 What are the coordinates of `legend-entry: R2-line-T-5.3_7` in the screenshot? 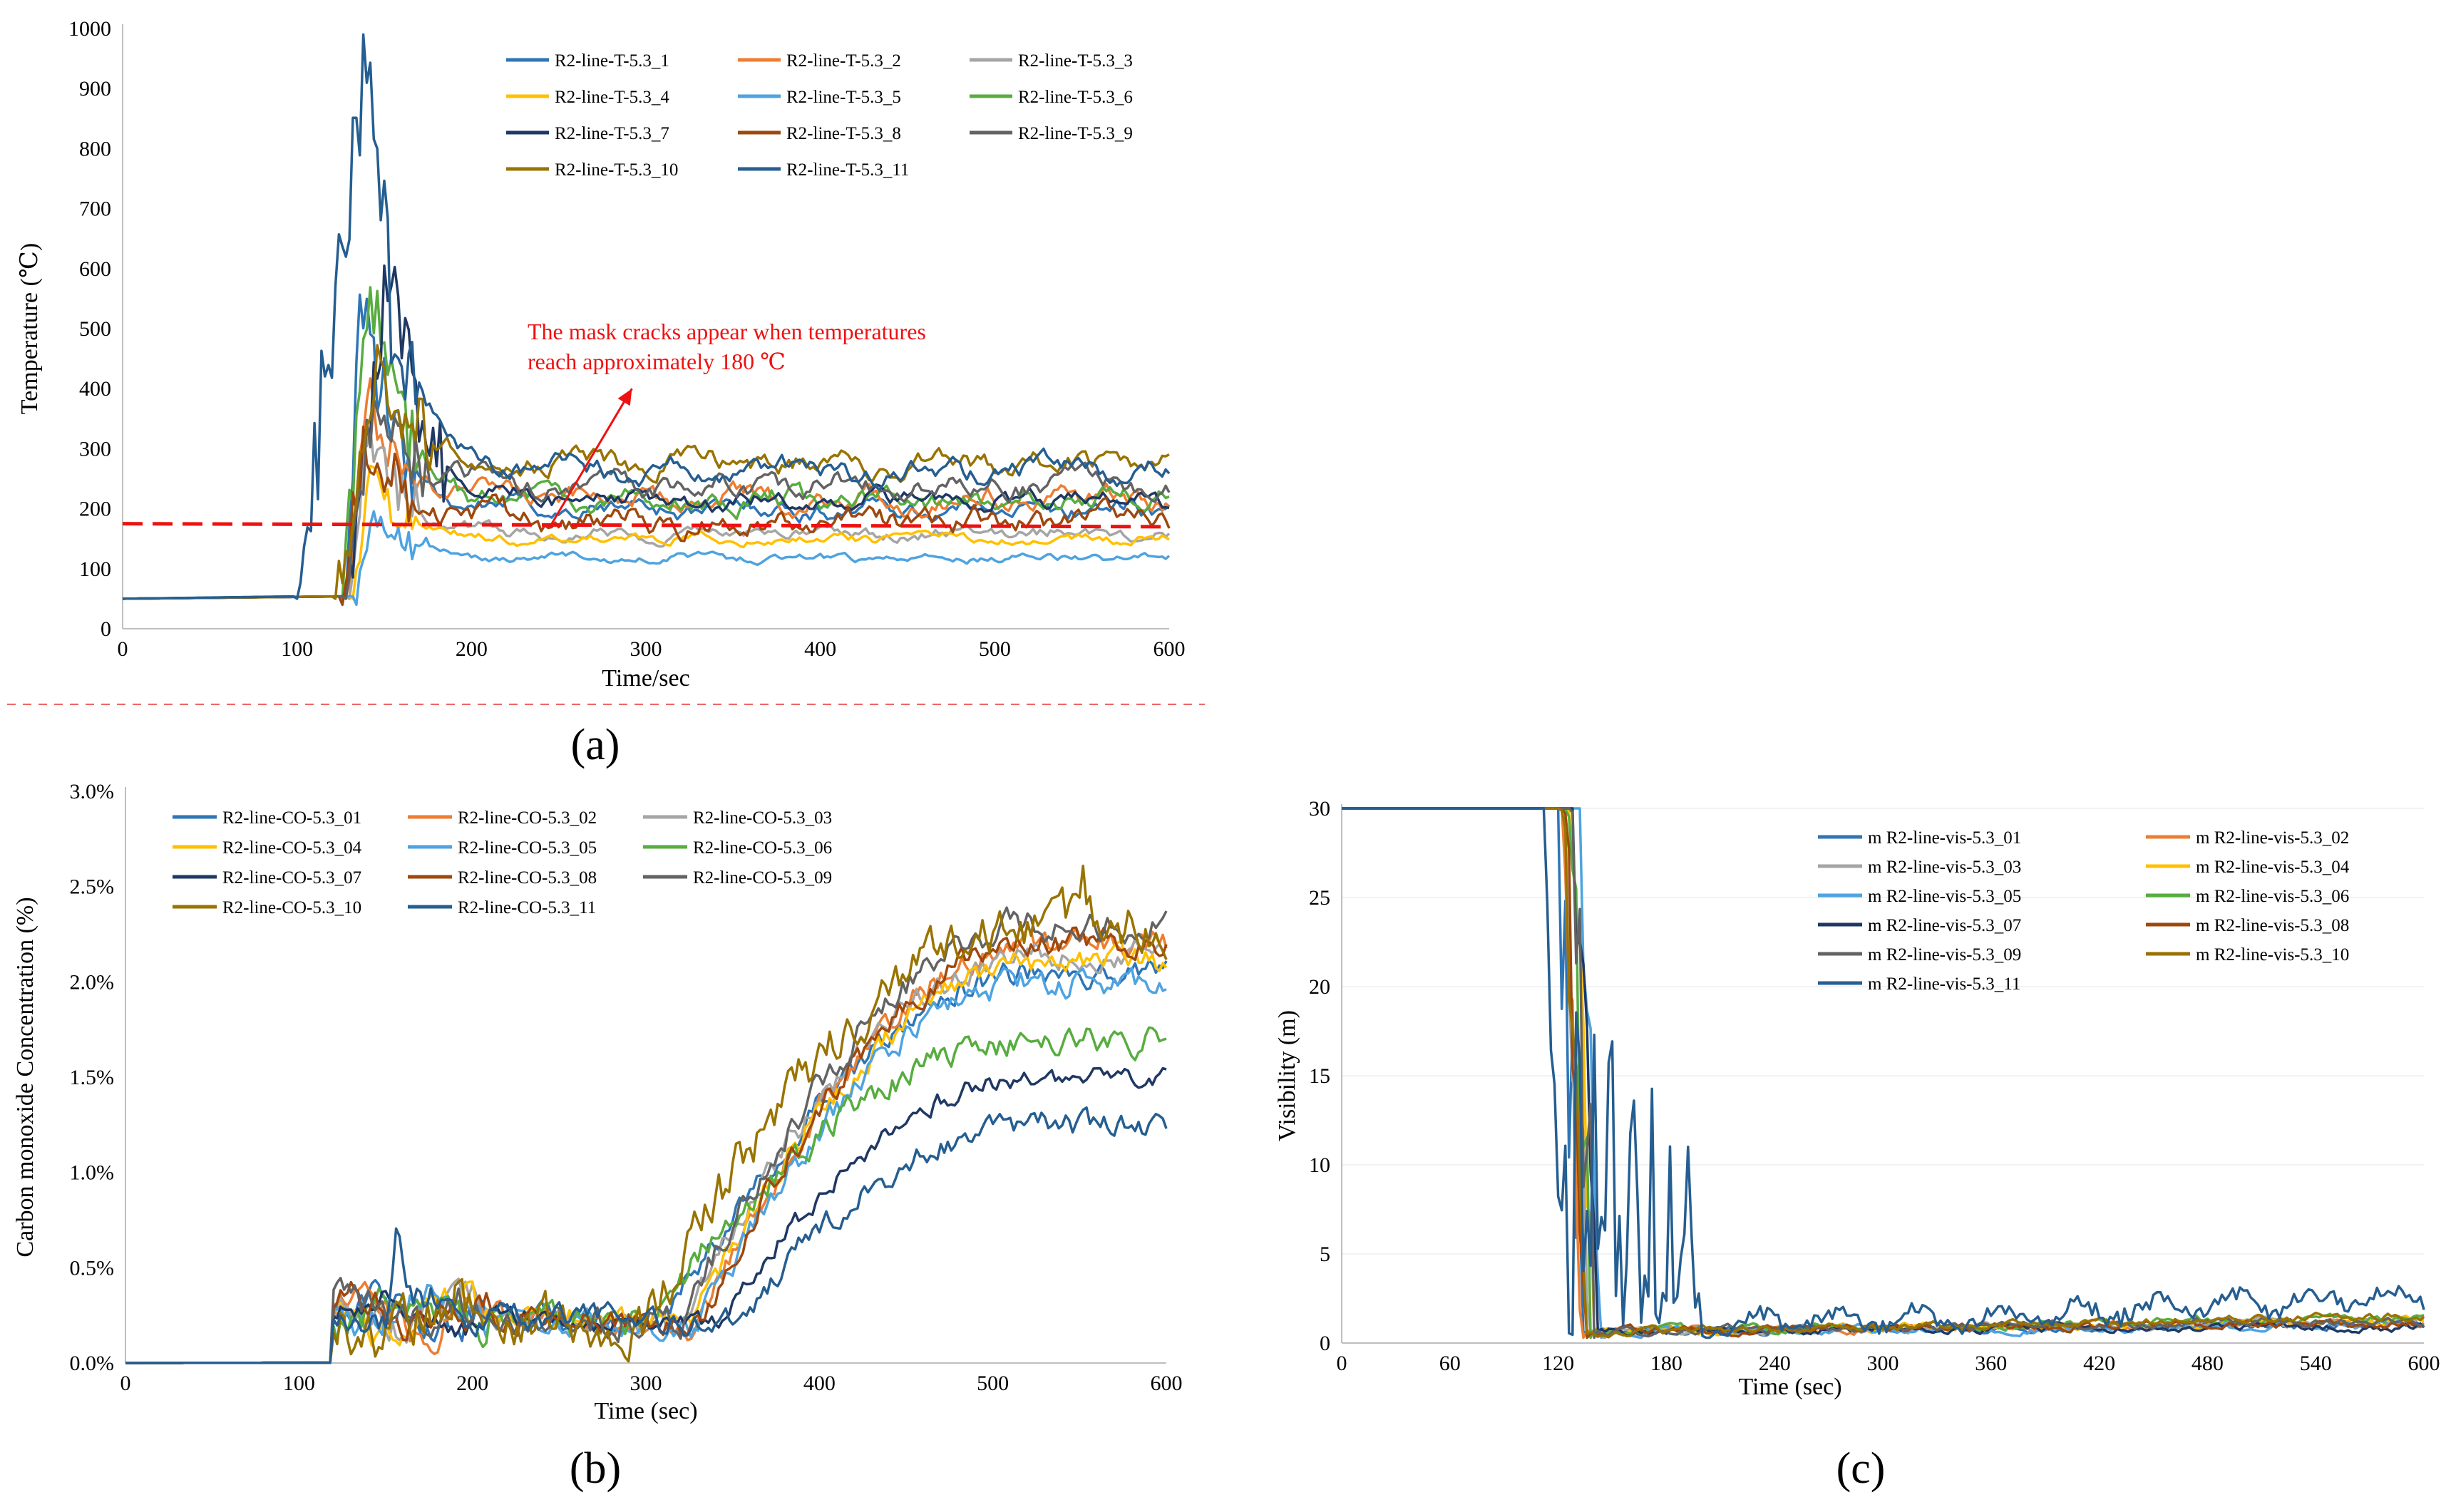 It's located at (612, 133).